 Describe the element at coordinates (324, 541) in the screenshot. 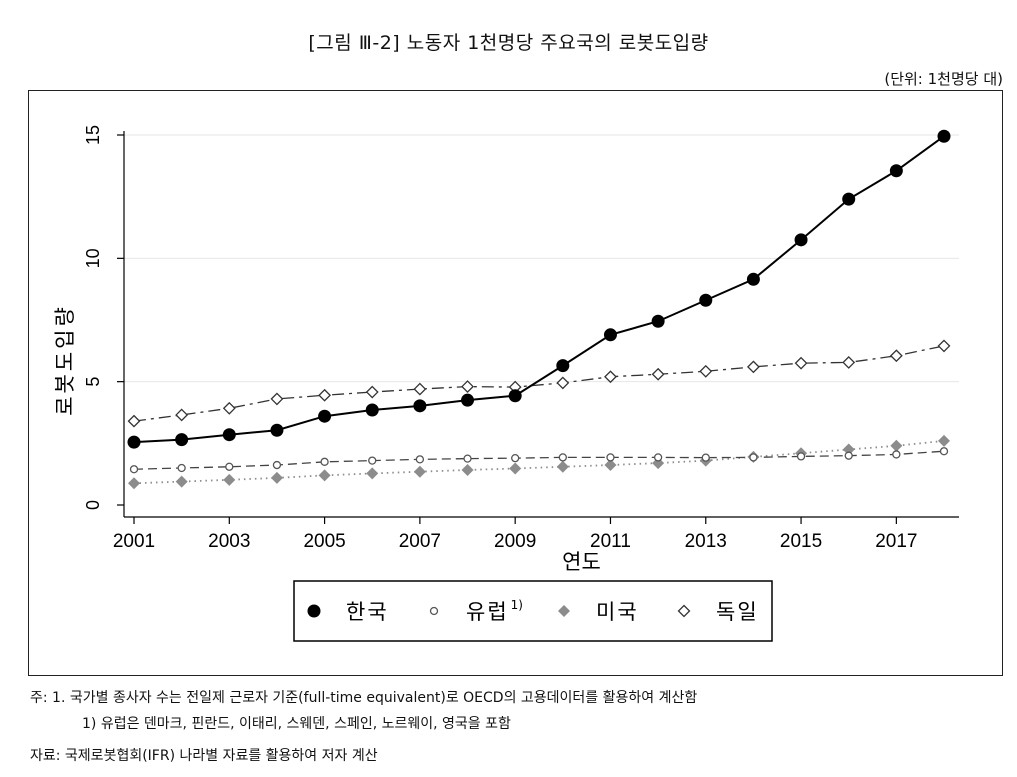

I see `x-tick-label: 2005` at that location.